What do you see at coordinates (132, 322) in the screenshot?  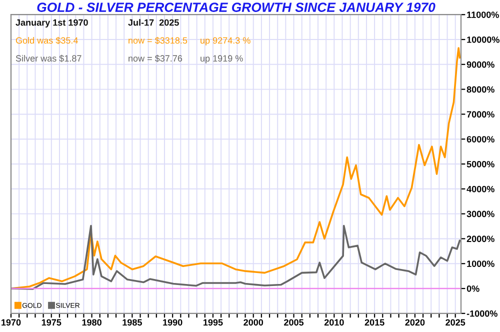 I see `x-tick-label: 1985` at bounding box center [132, 322].